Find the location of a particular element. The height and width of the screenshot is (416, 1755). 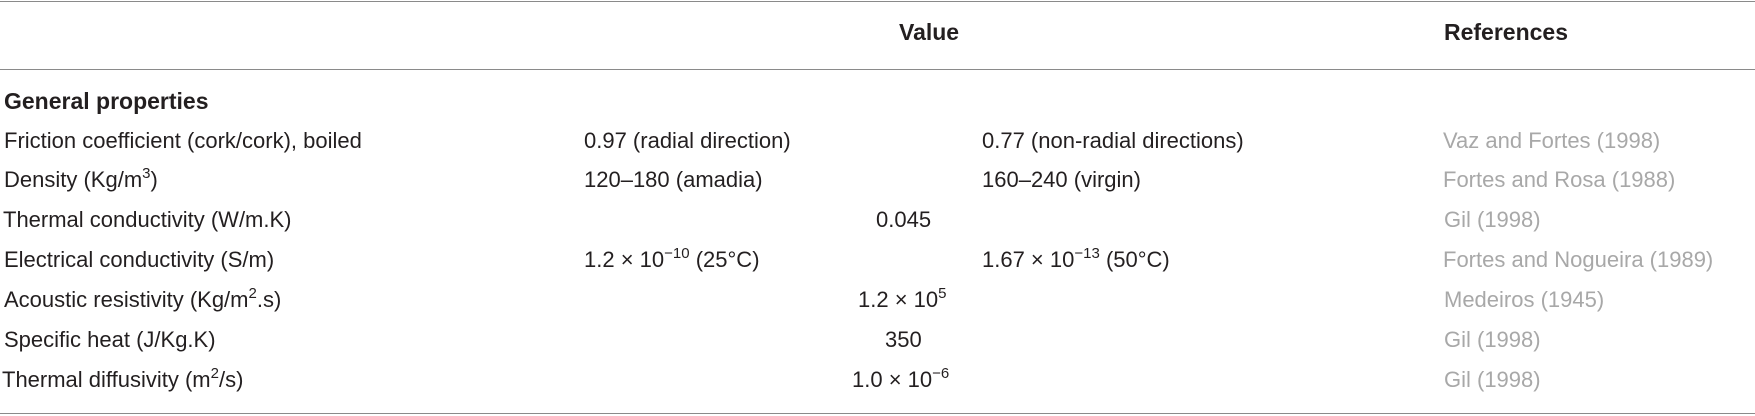

section-title: General properties is located at coordinates (106, 101).